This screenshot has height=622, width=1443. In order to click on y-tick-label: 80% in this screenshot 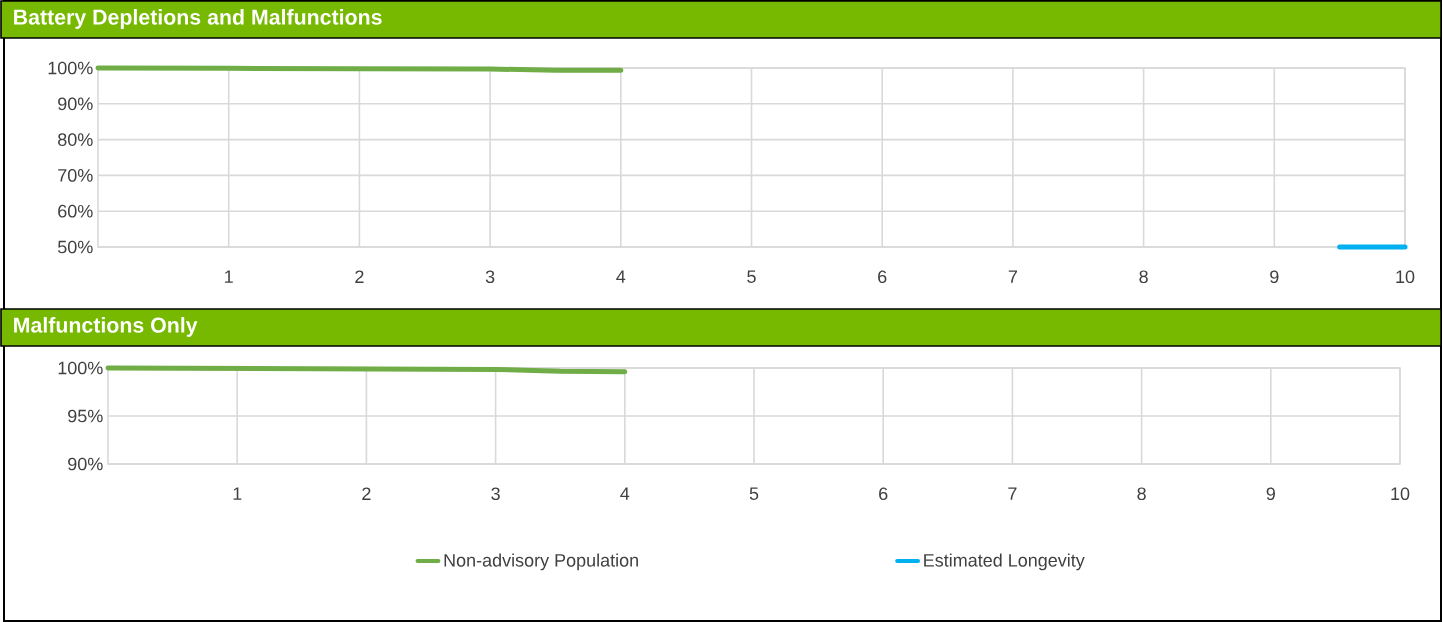, I will do `click(75, 139)`.